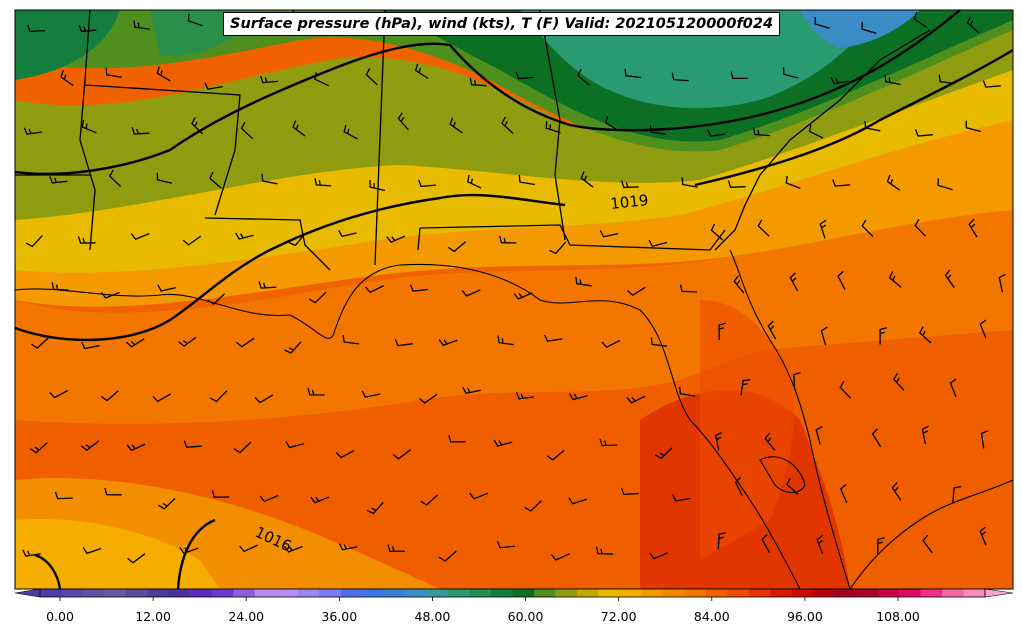 The height and width of the screenshot is (633, 1022). What do you see at coordinates (853, 117) in the screenshot?
I see `isobar-1019-east` at bounding box center [853, 117].